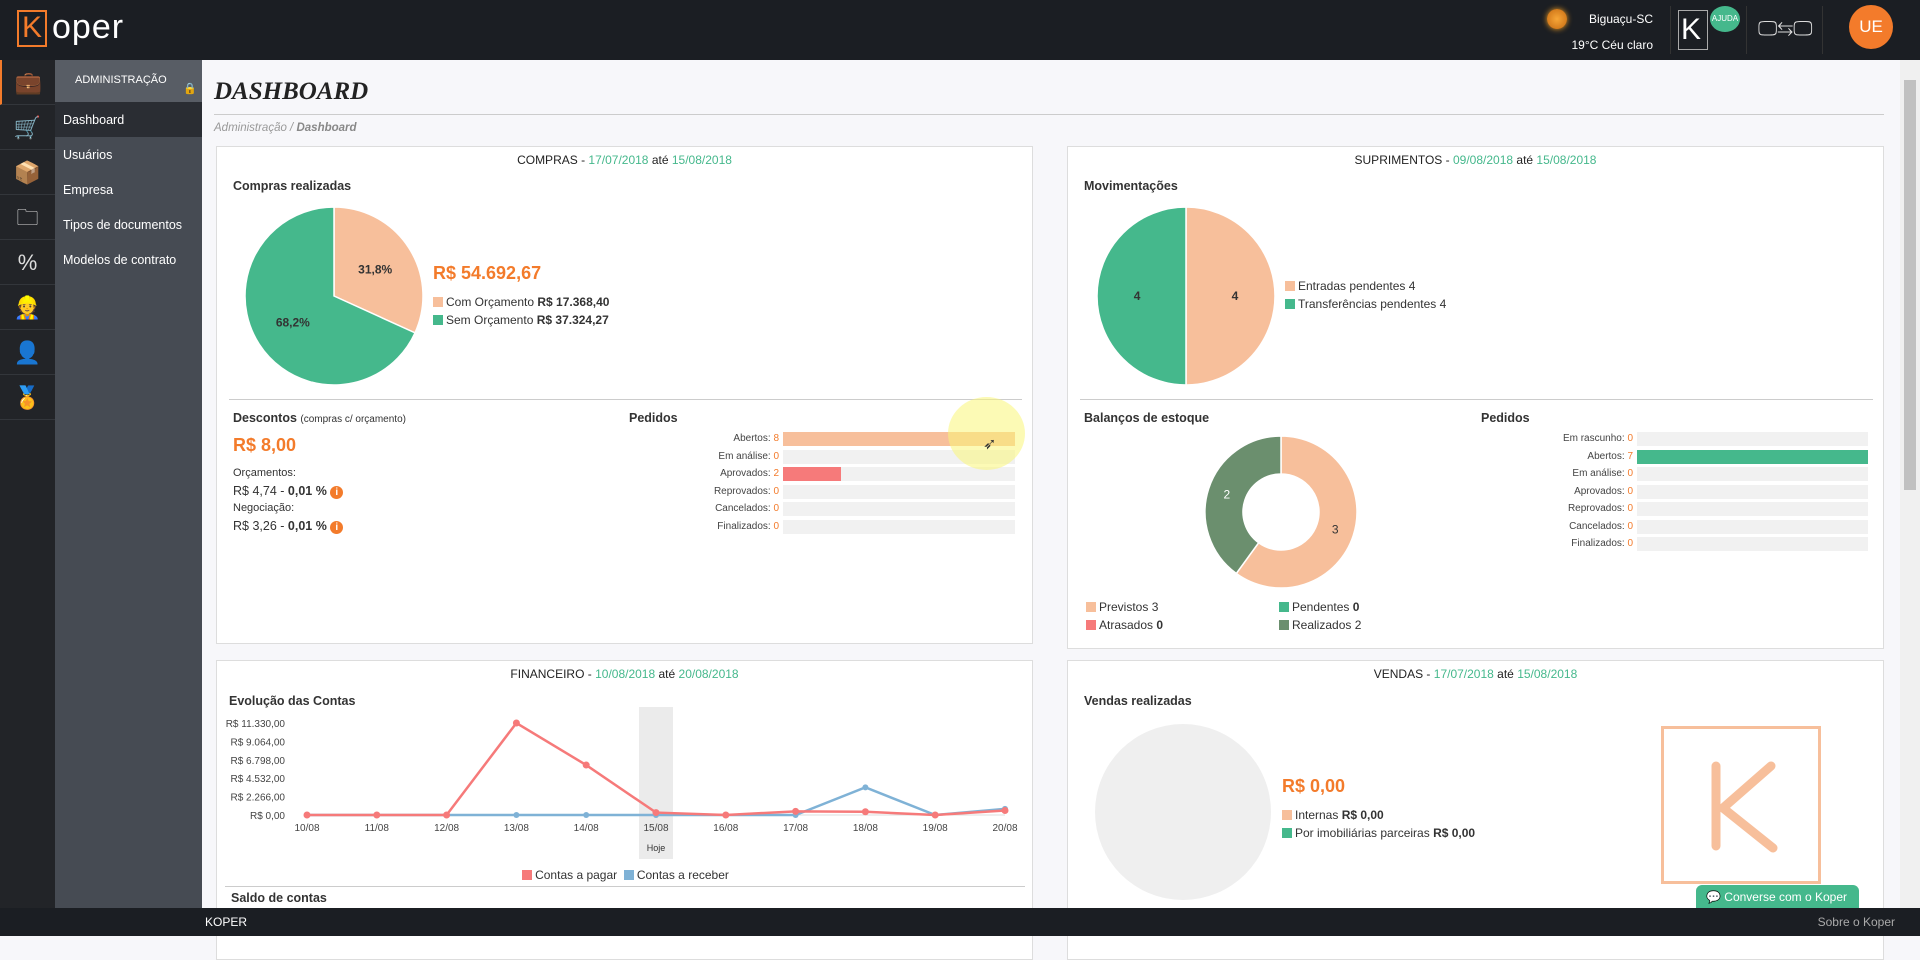 The width and height of the screenshot is (1920, 960). I want to click on page-title: DASHBOARD, so click(291, 91).